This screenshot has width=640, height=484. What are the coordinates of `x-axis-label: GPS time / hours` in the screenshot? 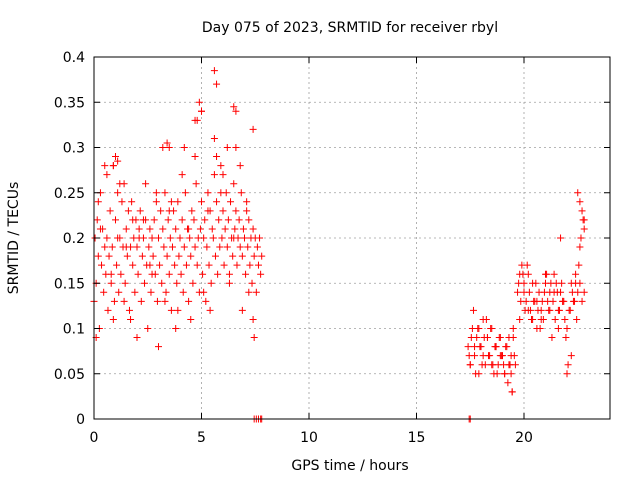 It's located at (349, 466).